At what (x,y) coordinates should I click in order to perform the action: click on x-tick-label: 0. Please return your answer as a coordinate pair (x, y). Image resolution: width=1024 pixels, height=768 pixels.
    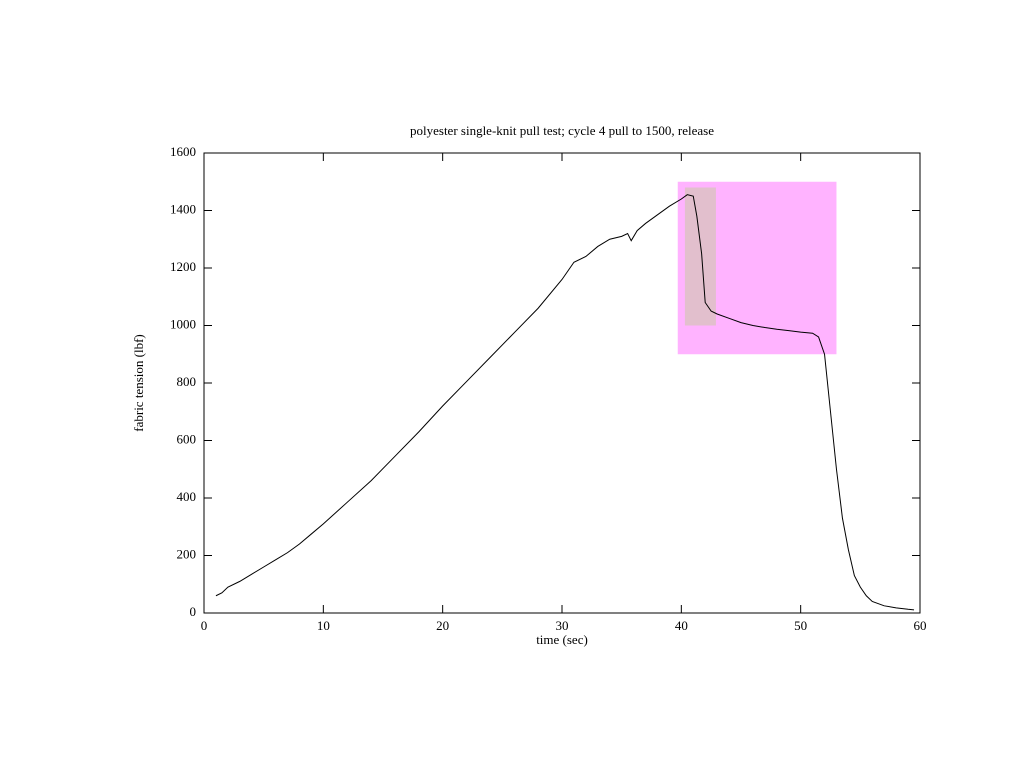
    Looking at the image, I should click on (204, 625).